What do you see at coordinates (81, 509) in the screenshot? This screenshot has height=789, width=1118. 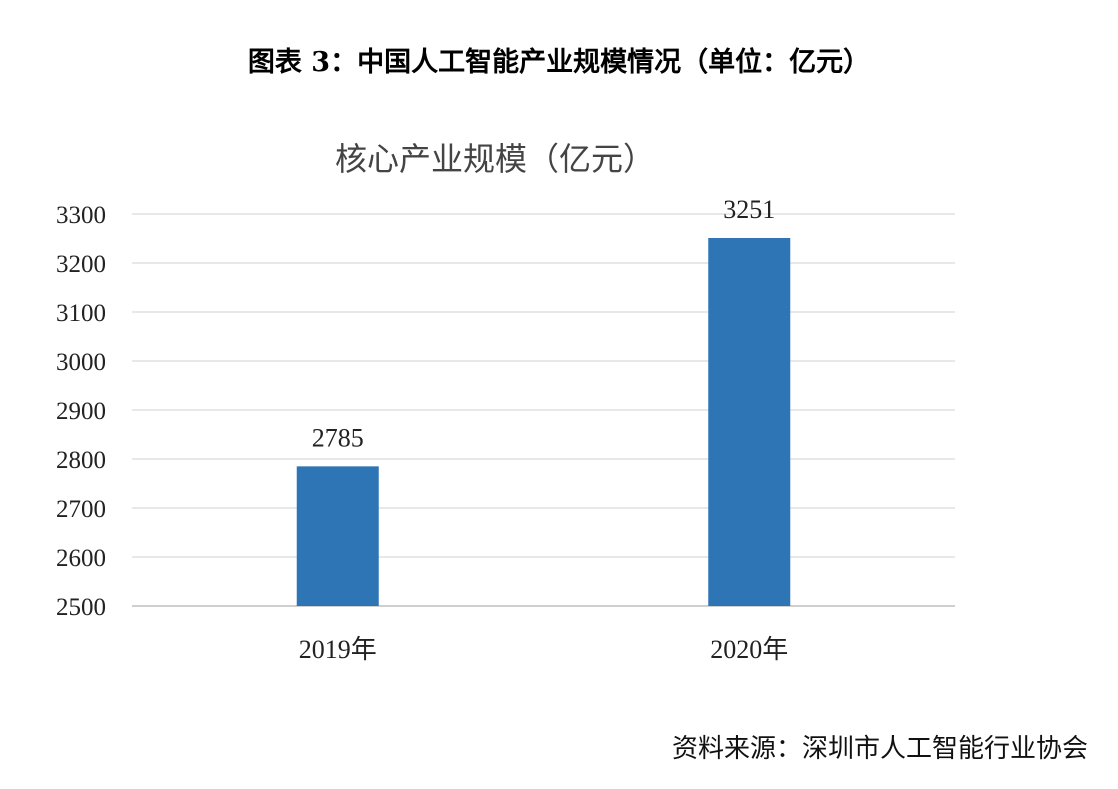 I see `y-tick-label: 2700` at bounding box center [81, 509].